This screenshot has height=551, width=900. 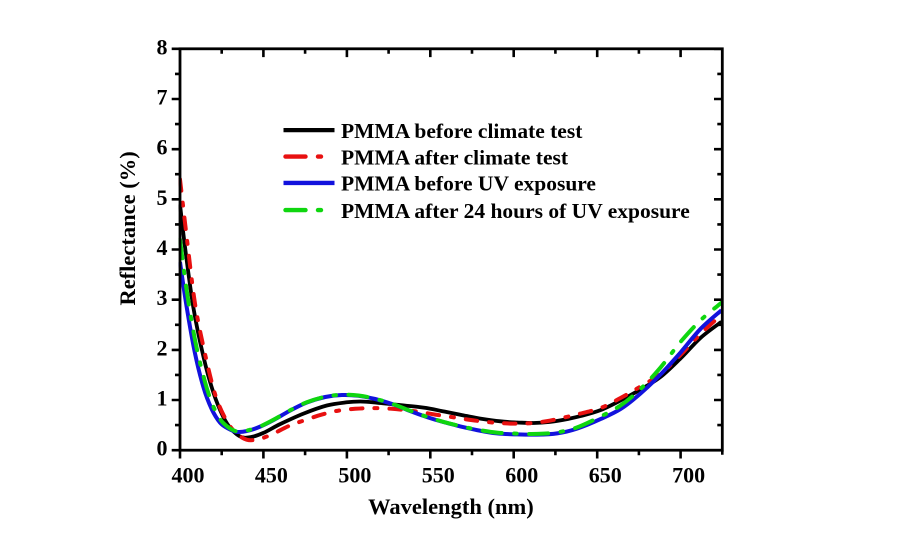 What do you see at coordinates (515, 211) in the screenshot?
I see `svg-text:PMMA after 24 hours of UV expo: PMMA after 24 hours of UV exposure` at bounding box center [515, 211].